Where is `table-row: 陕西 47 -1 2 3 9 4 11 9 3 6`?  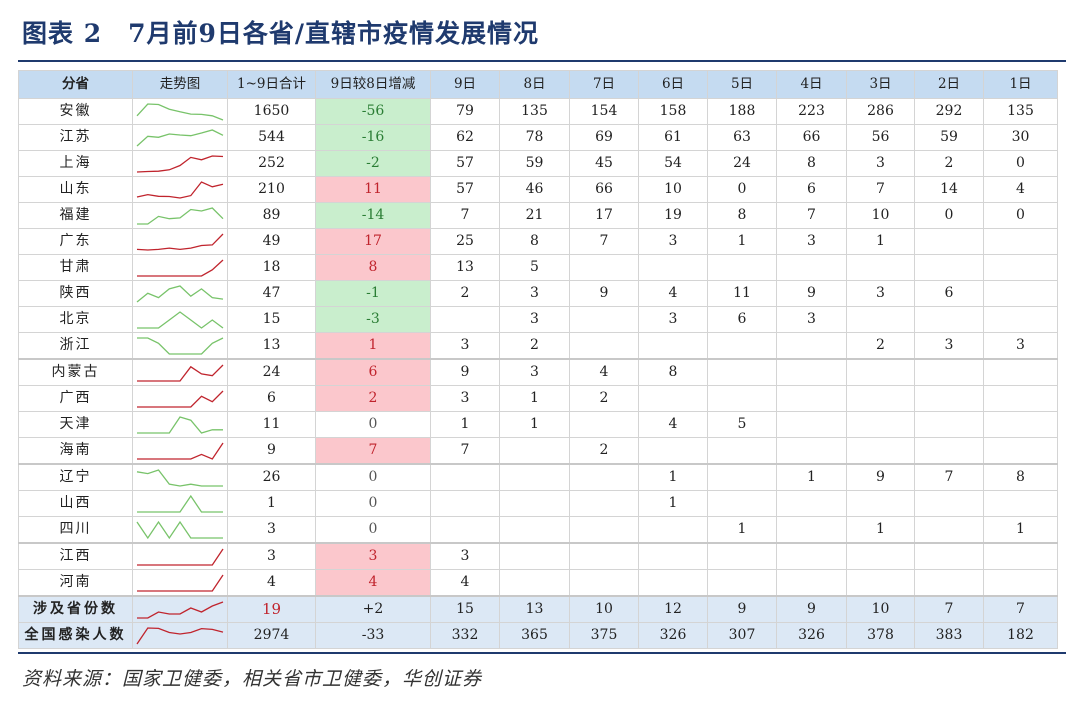 table-row: 陕西 47 -1 2 3 9 4 11 9 3 6 is located at coordinates (538, 293).